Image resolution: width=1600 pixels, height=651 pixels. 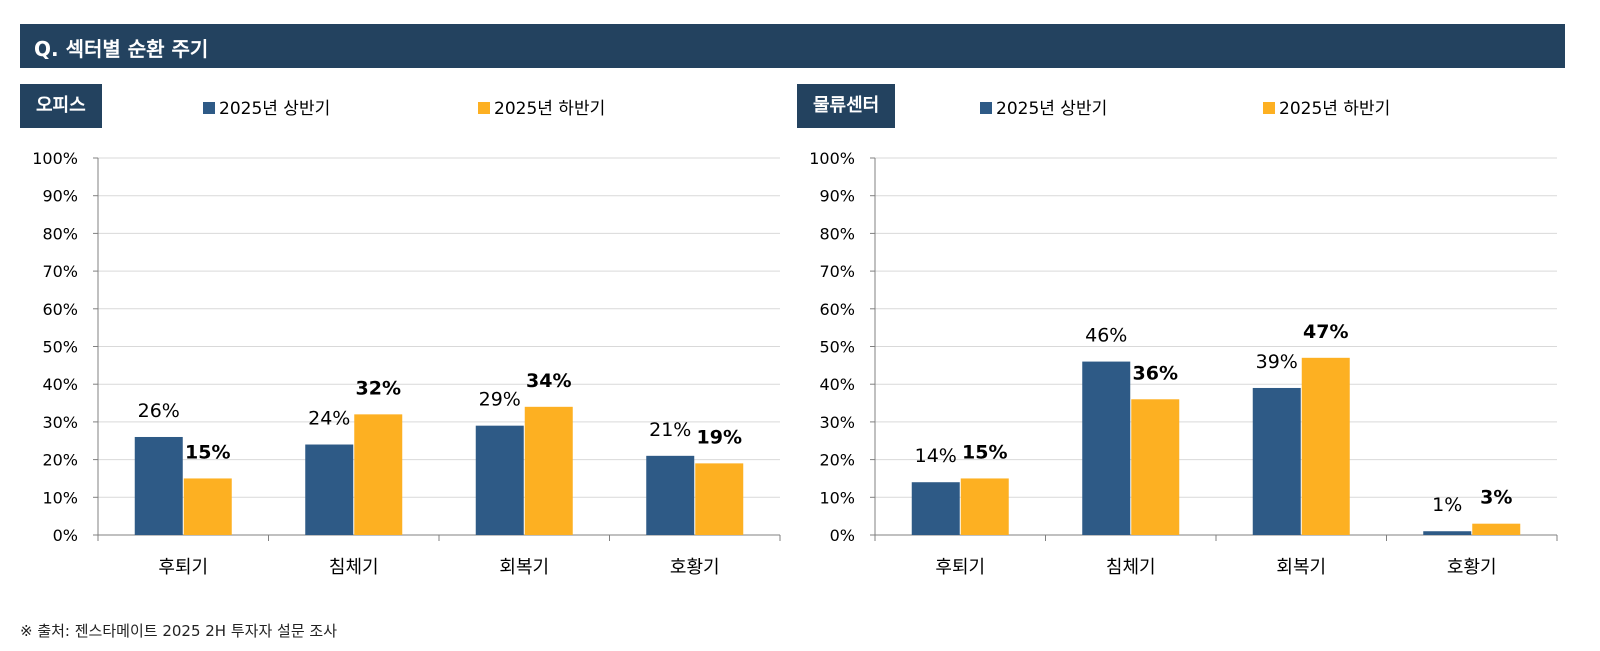 What do you see at coordinates (1496, 498) in the screenshot?
I see `data-label: 3%` at bounding box center [1496, 498].